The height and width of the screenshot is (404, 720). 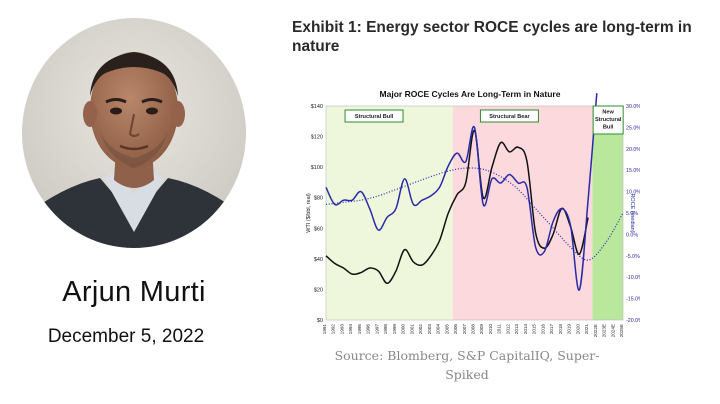 I want to click on x-tick-label: 2004, so click(x=438, y=329).